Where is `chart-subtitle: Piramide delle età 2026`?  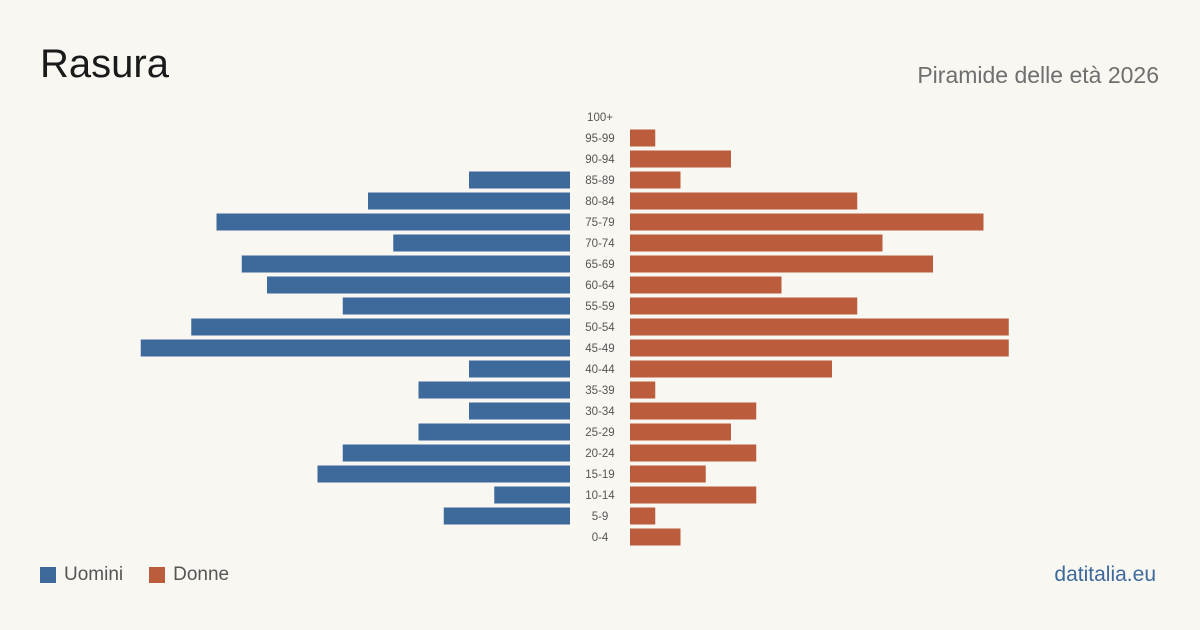 chart-subtitle: Piramide delle età 2026 is located at coordinates (1038, 75).